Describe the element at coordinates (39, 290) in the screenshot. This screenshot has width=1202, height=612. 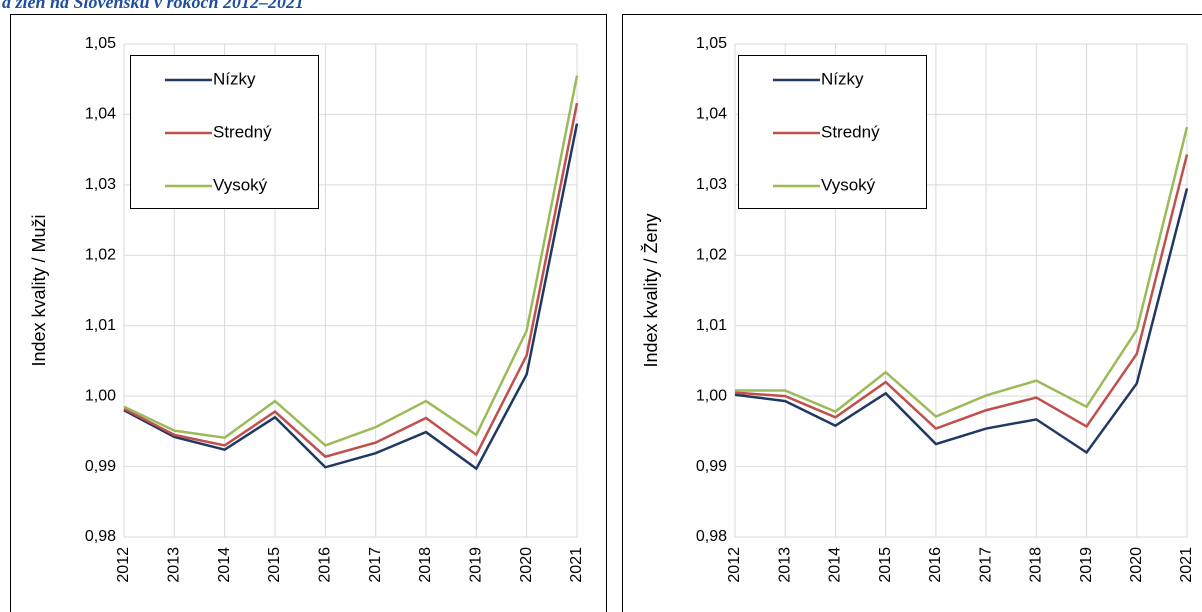
I see `y-axis-label: Index kvality / Muži` at that location.